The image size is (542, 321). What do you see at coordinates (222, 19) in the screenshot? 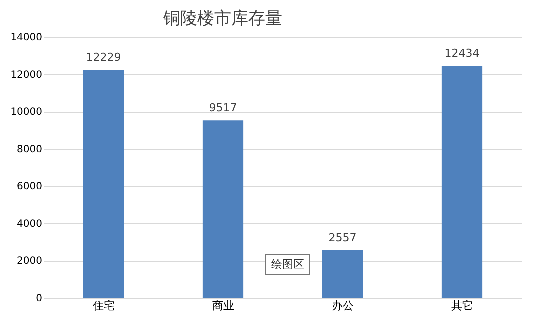
I see `chart-title: 铜陵楼市库存量` at bounding box center [222, 19].